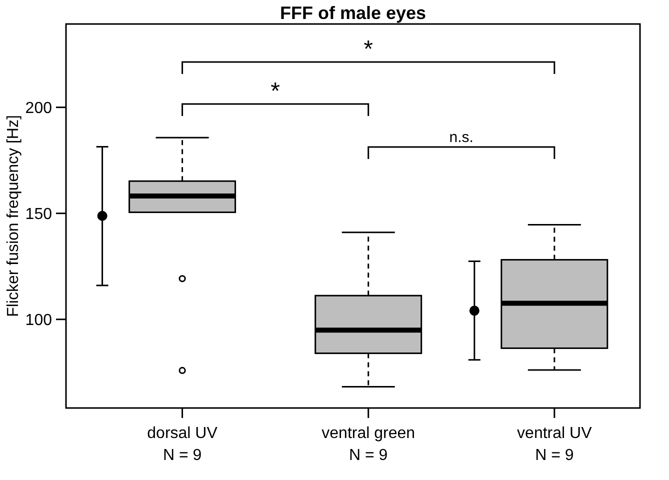 This screenshot has height=480, width=669. I want to click on y-tick-label: 100, so click(38, 320).